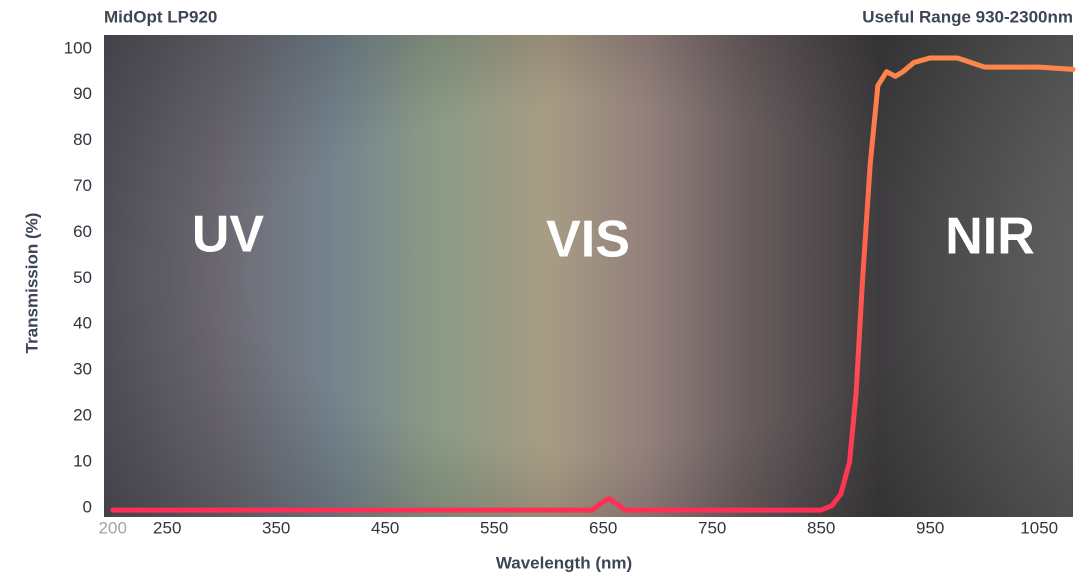 This screenshot has height=585, width=1089. I want to click on y-tick-label: 70, so click(82, 185).